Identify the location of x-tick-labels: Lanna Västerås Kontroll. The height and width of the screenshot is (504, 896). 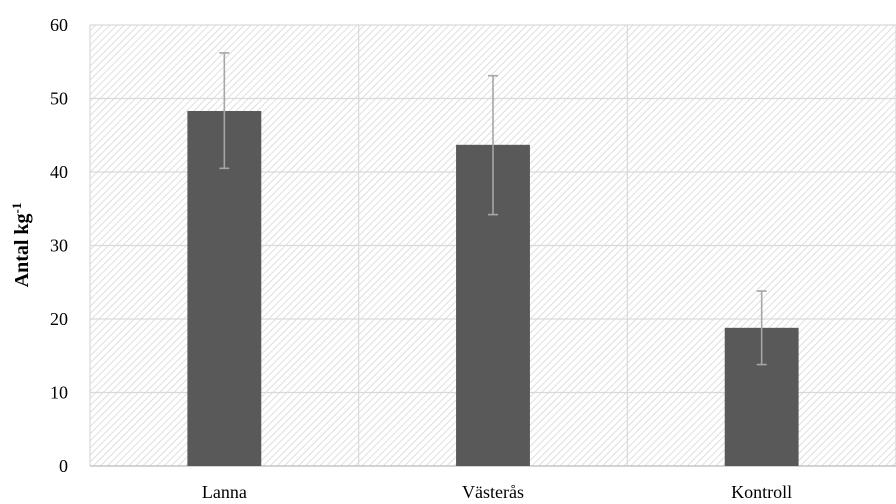
(497, 492).